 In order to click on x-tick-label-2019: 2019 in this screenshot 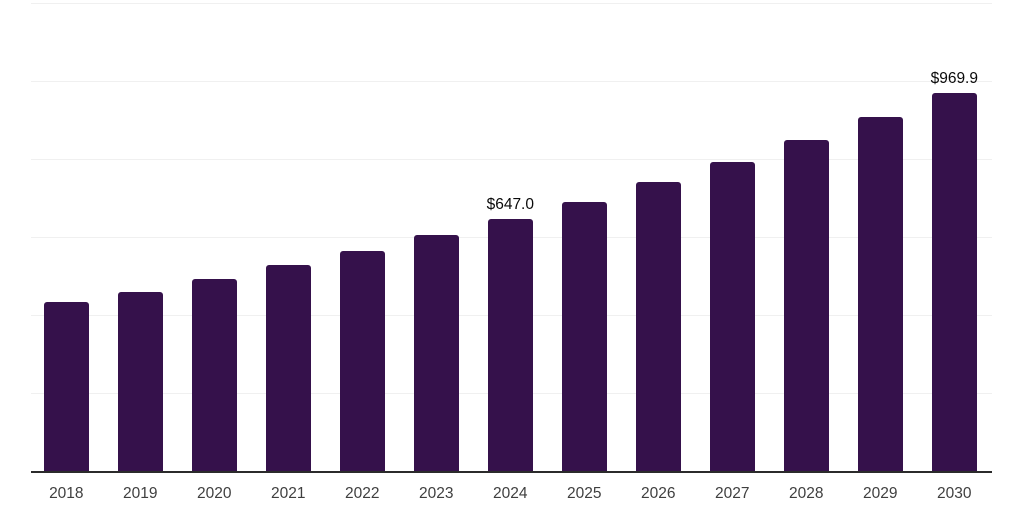, I will do `click(140, 493)`.